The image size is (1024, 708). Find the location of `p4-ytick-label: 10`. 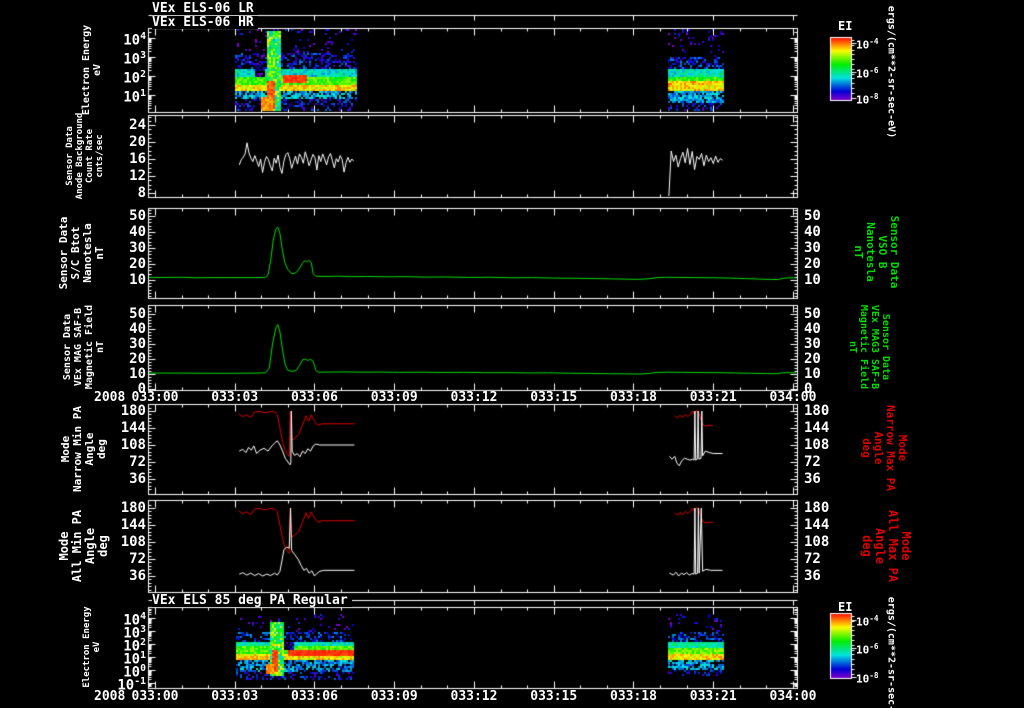

p4-ytick-label: 10 is located at coordinates (137, 374).